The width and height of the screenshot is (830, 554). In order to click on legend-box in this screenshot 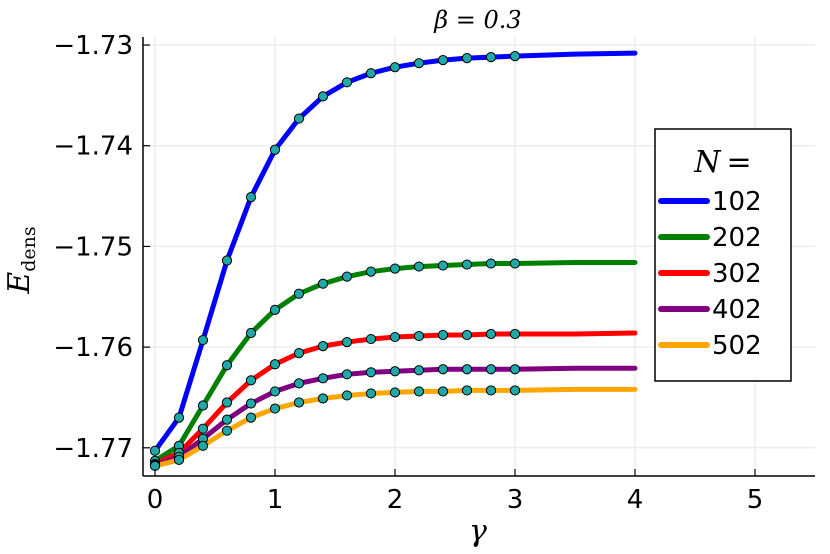, I will do `click(723, 255)`.